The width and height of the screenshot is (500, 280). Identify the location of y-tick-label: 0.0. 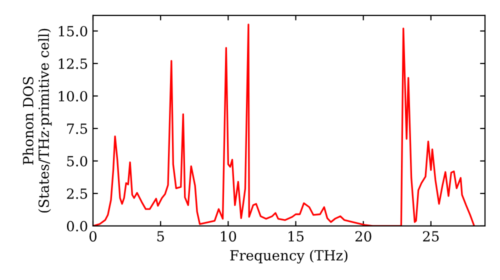
(77, 226).